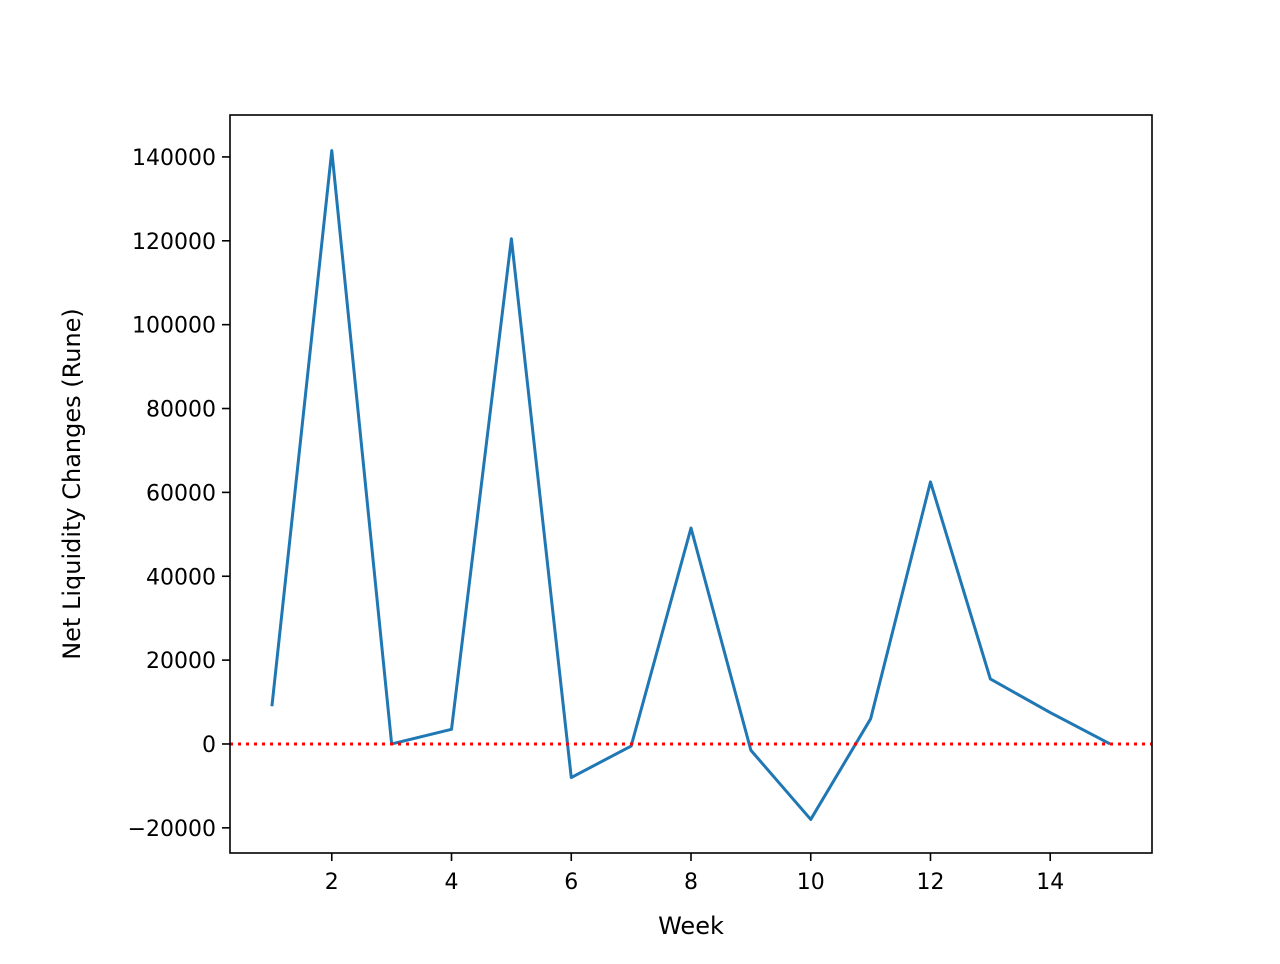  Describe the element at coordinates (174, 326) in the screenshot. I see `y-tick-label: 100000` at that location.